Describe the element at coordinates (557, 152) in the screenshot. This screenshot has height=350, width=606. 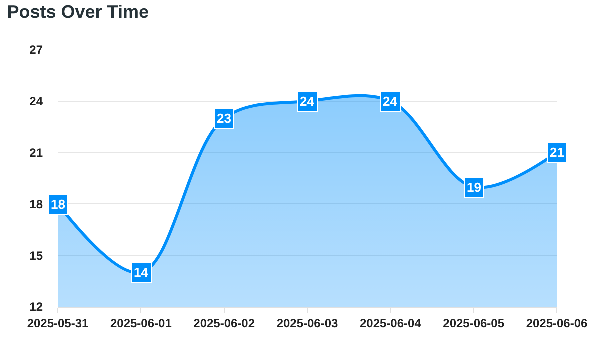
I see `data-label: 21` at that location.